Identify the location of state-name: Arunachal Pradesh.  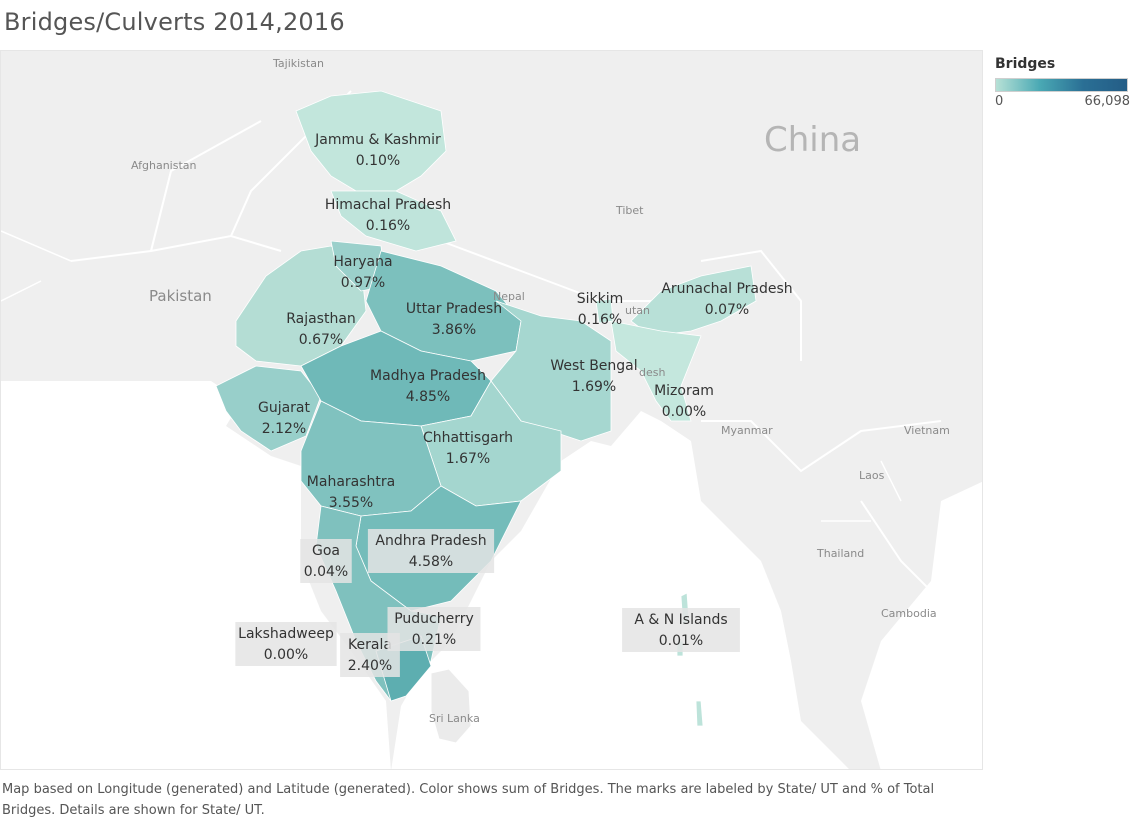
(726, 289).